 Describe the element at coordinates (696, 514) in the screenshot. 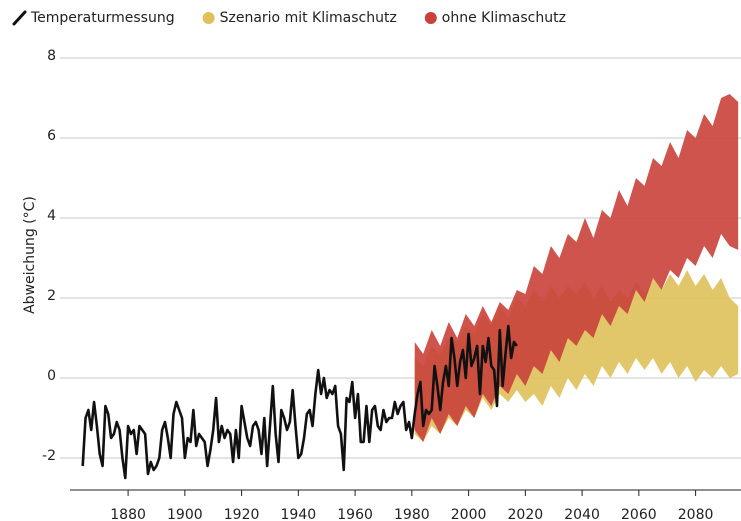

I see `x-tick-label: 2080` at that location.